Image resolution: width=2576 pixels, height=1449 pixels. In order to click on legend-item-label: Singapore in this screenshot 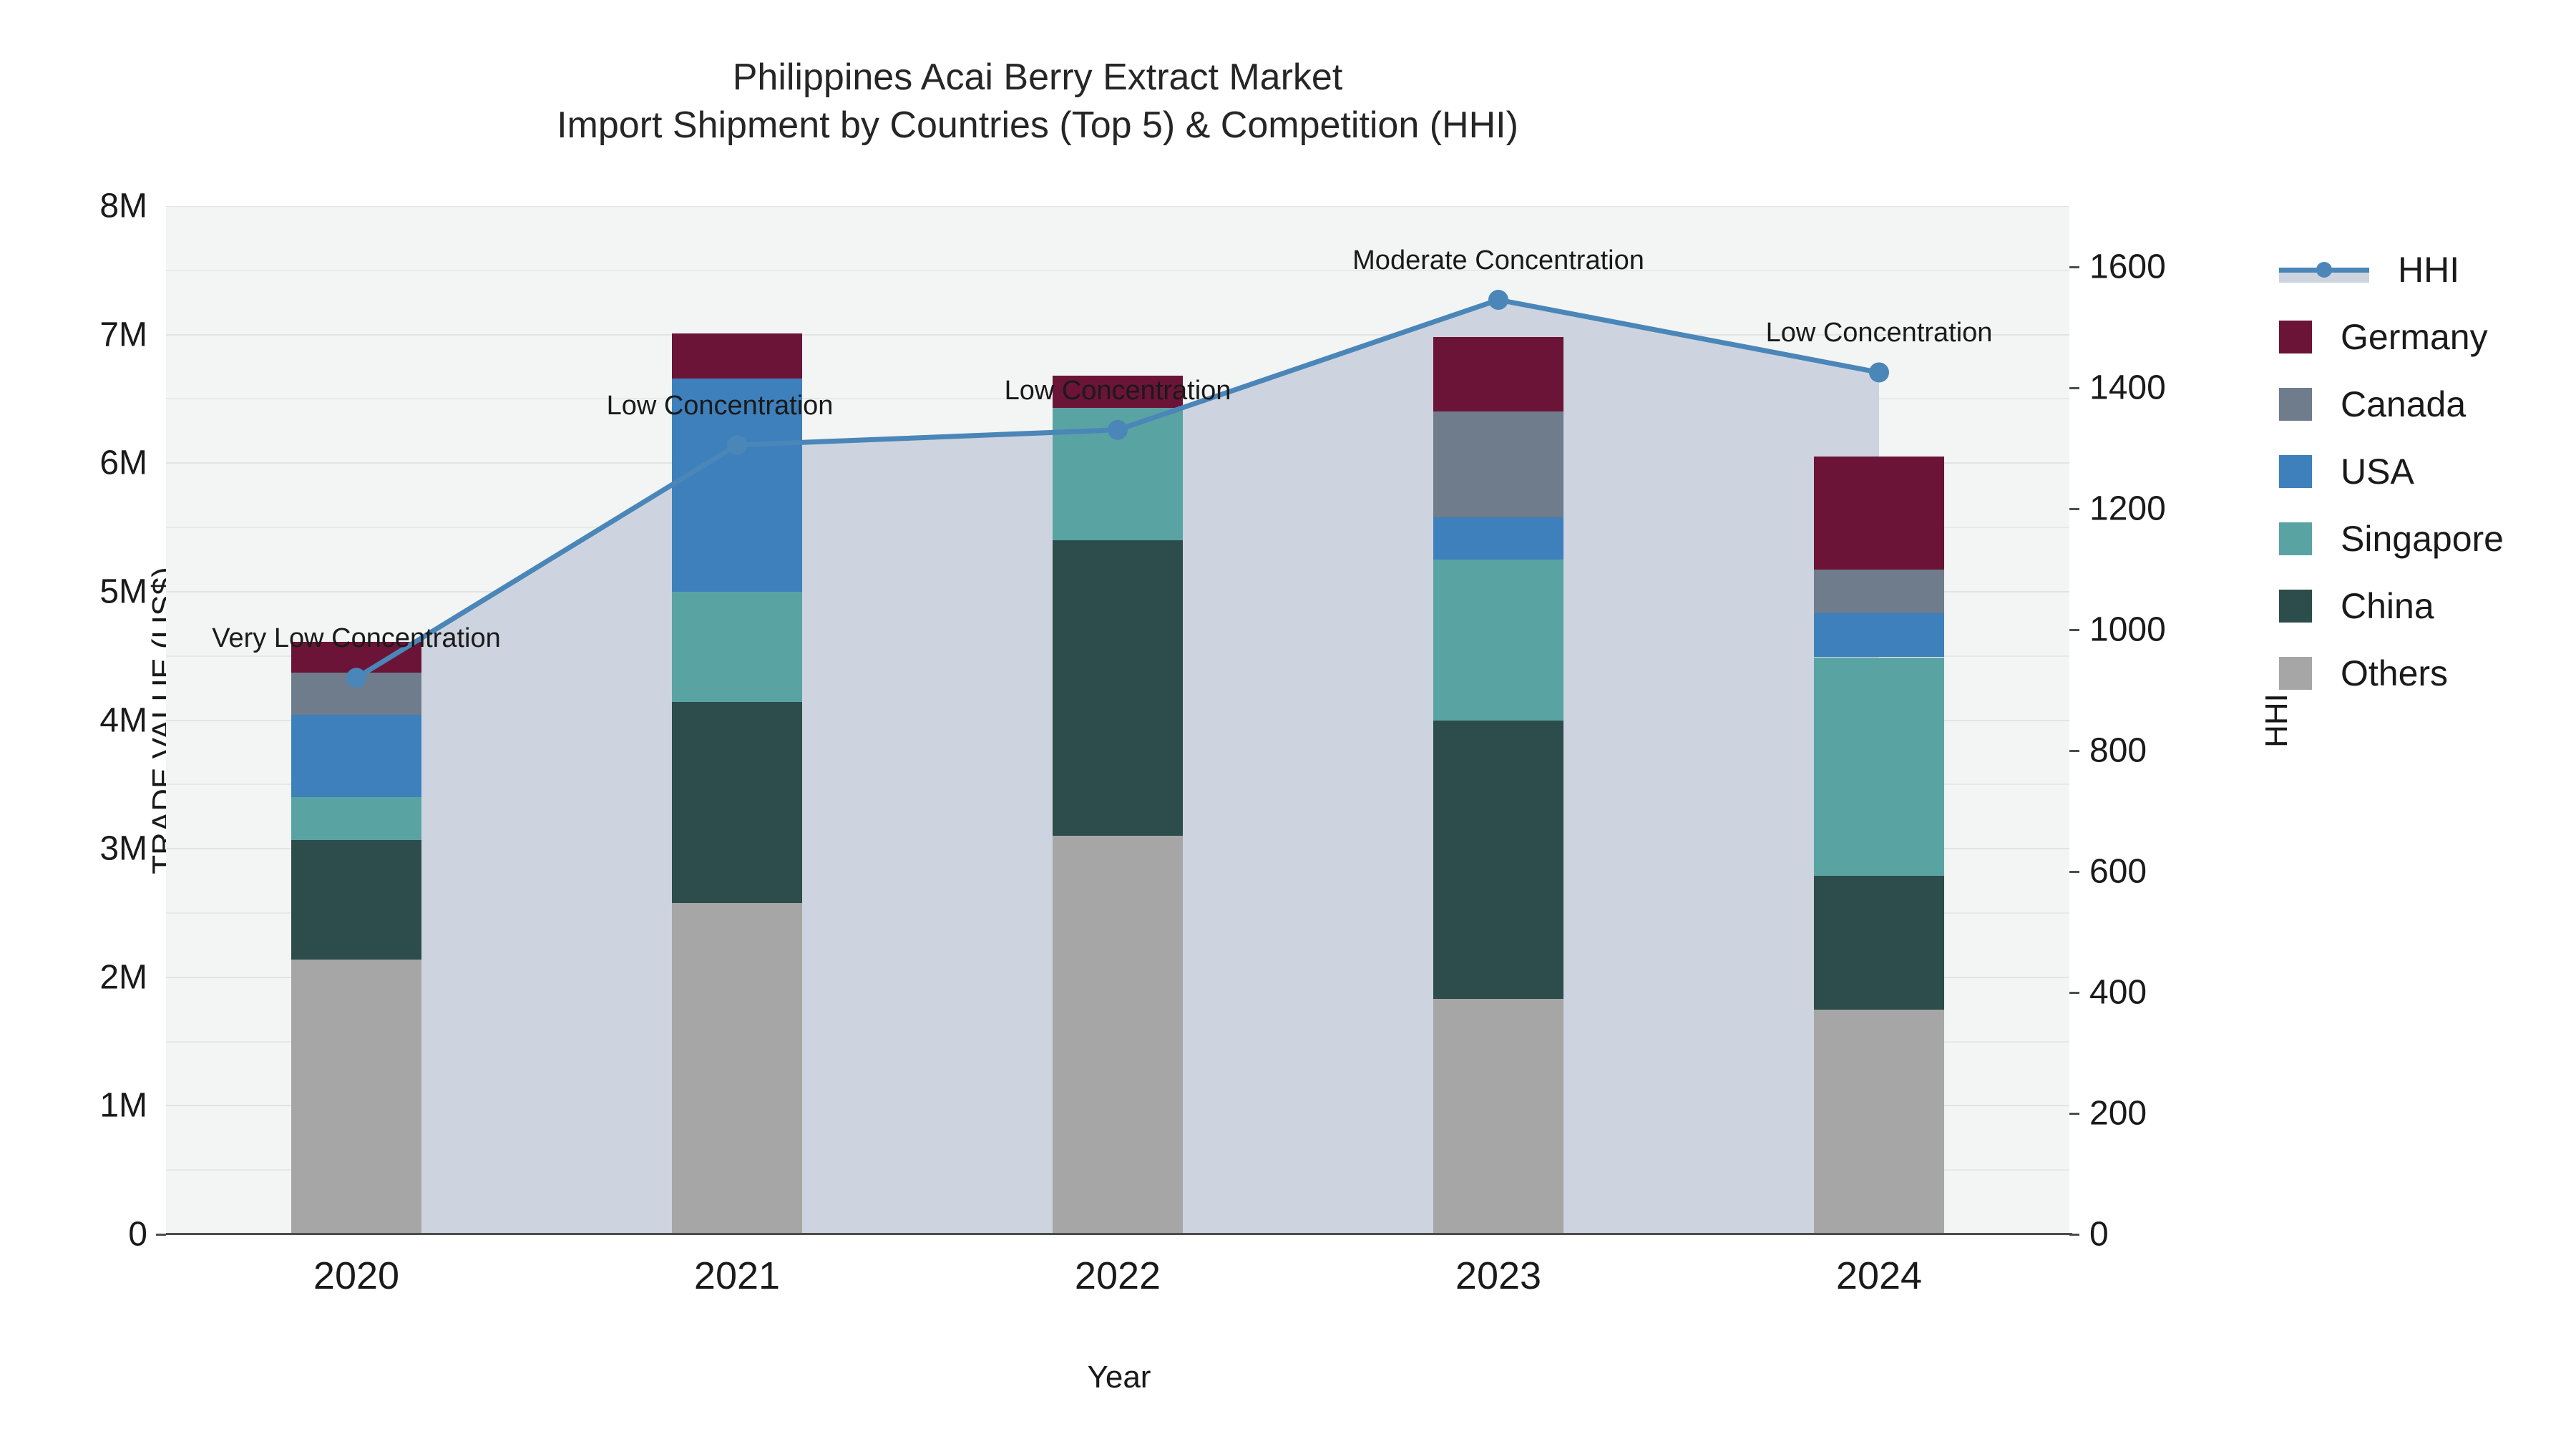, I will do `click(2422, 539)`.